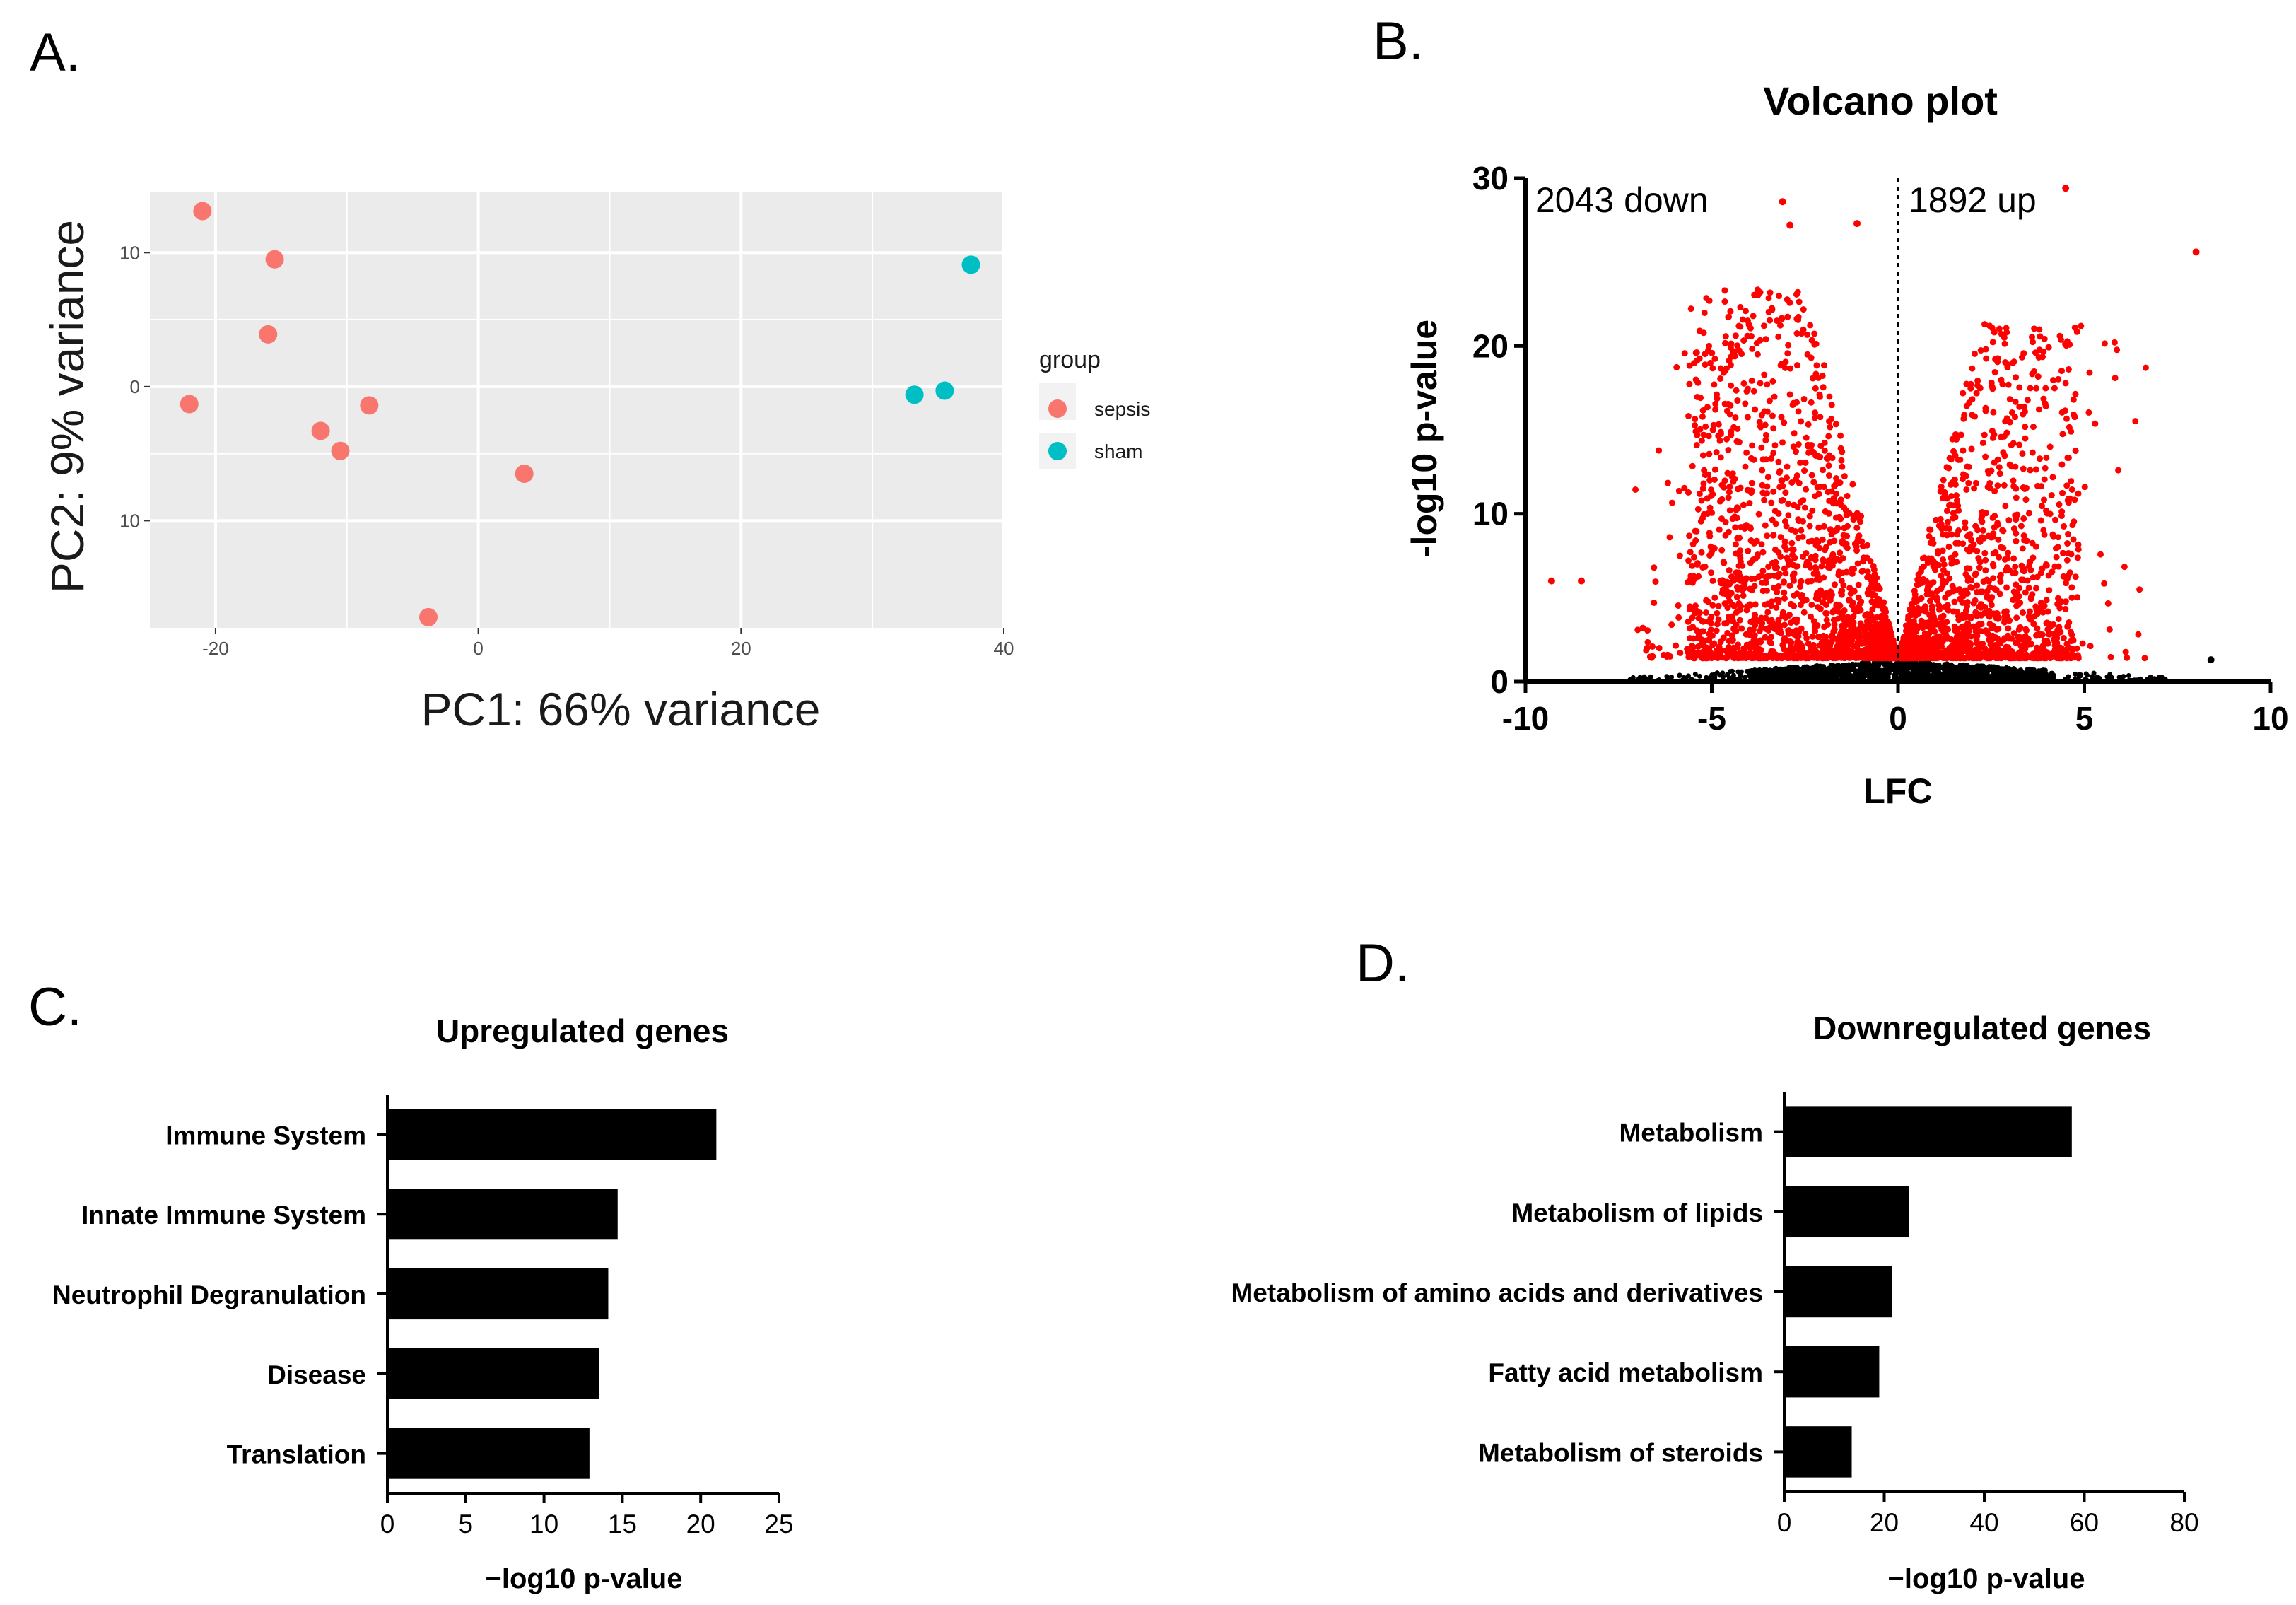 The width and height of the screenshot is (2296, 1605). Describe the element at coordinates (741, 648) in the screenshot. I see `pca-x-tick-label: 20` at that location.